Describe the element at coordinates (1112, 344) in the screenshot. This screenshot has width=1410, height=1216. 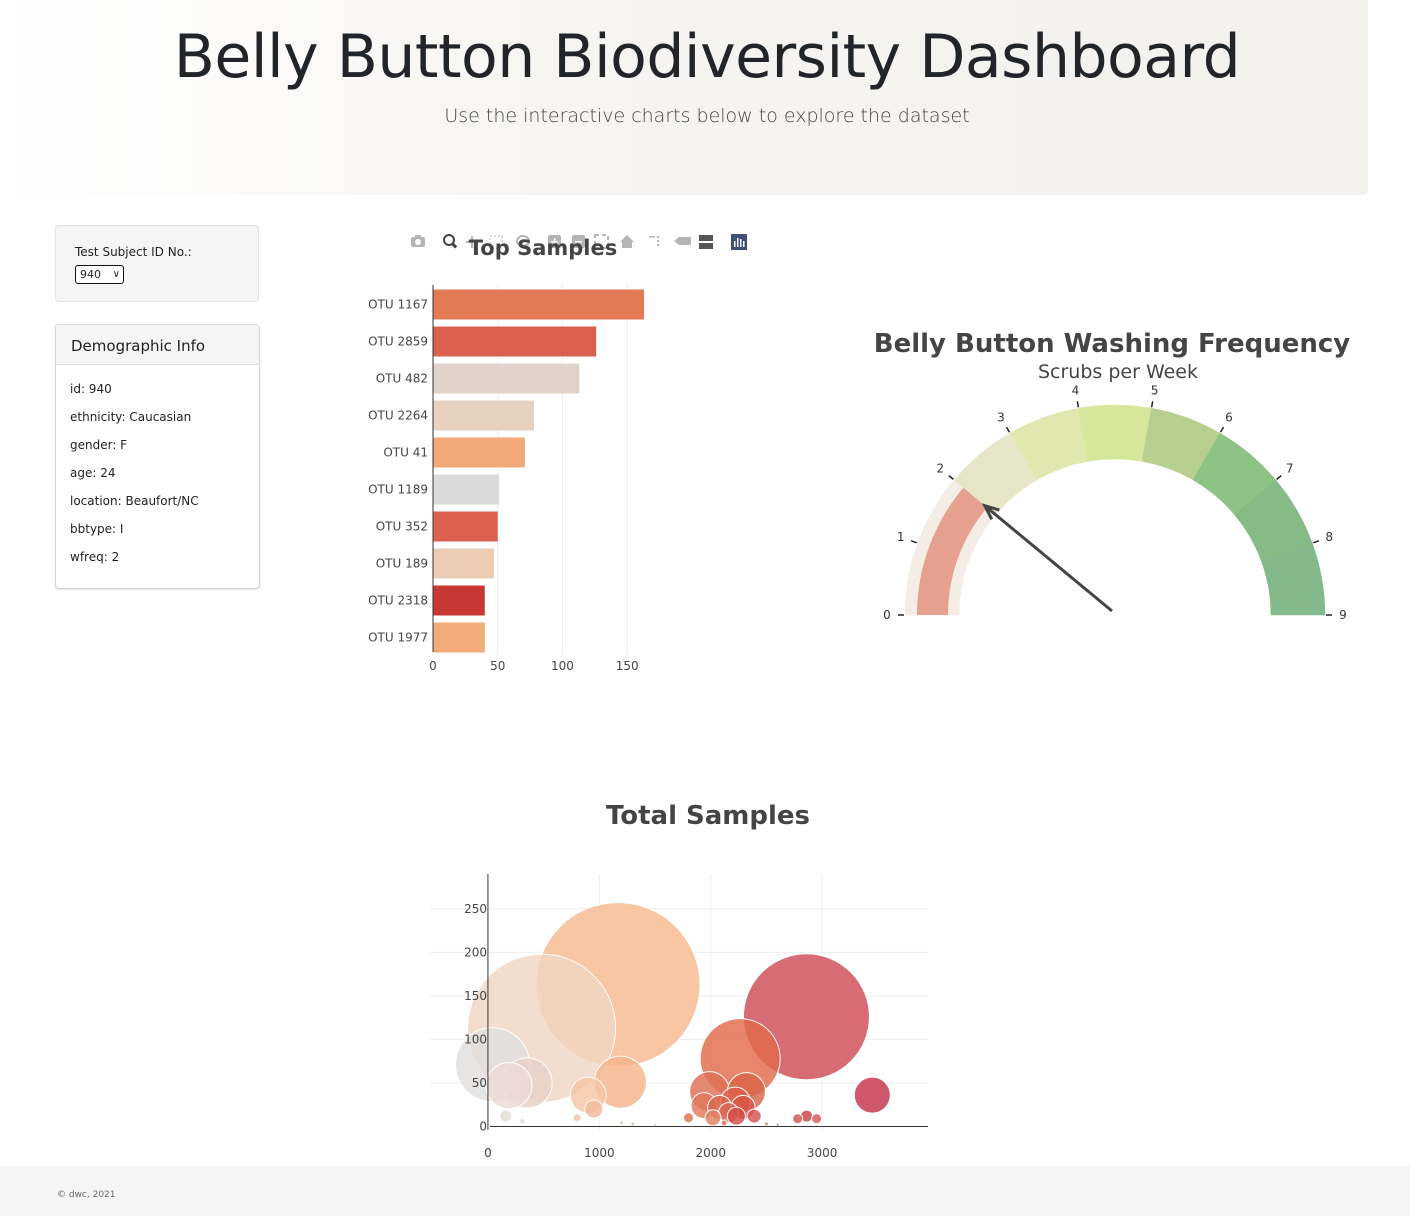
I see `gauge-title: Belly Button Washing Frequency` at that location.